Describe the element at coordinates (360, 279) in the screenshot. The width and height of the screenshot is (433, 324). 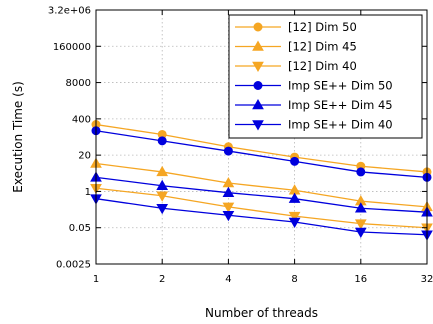
I see `x-tick-label: 16` at that location.